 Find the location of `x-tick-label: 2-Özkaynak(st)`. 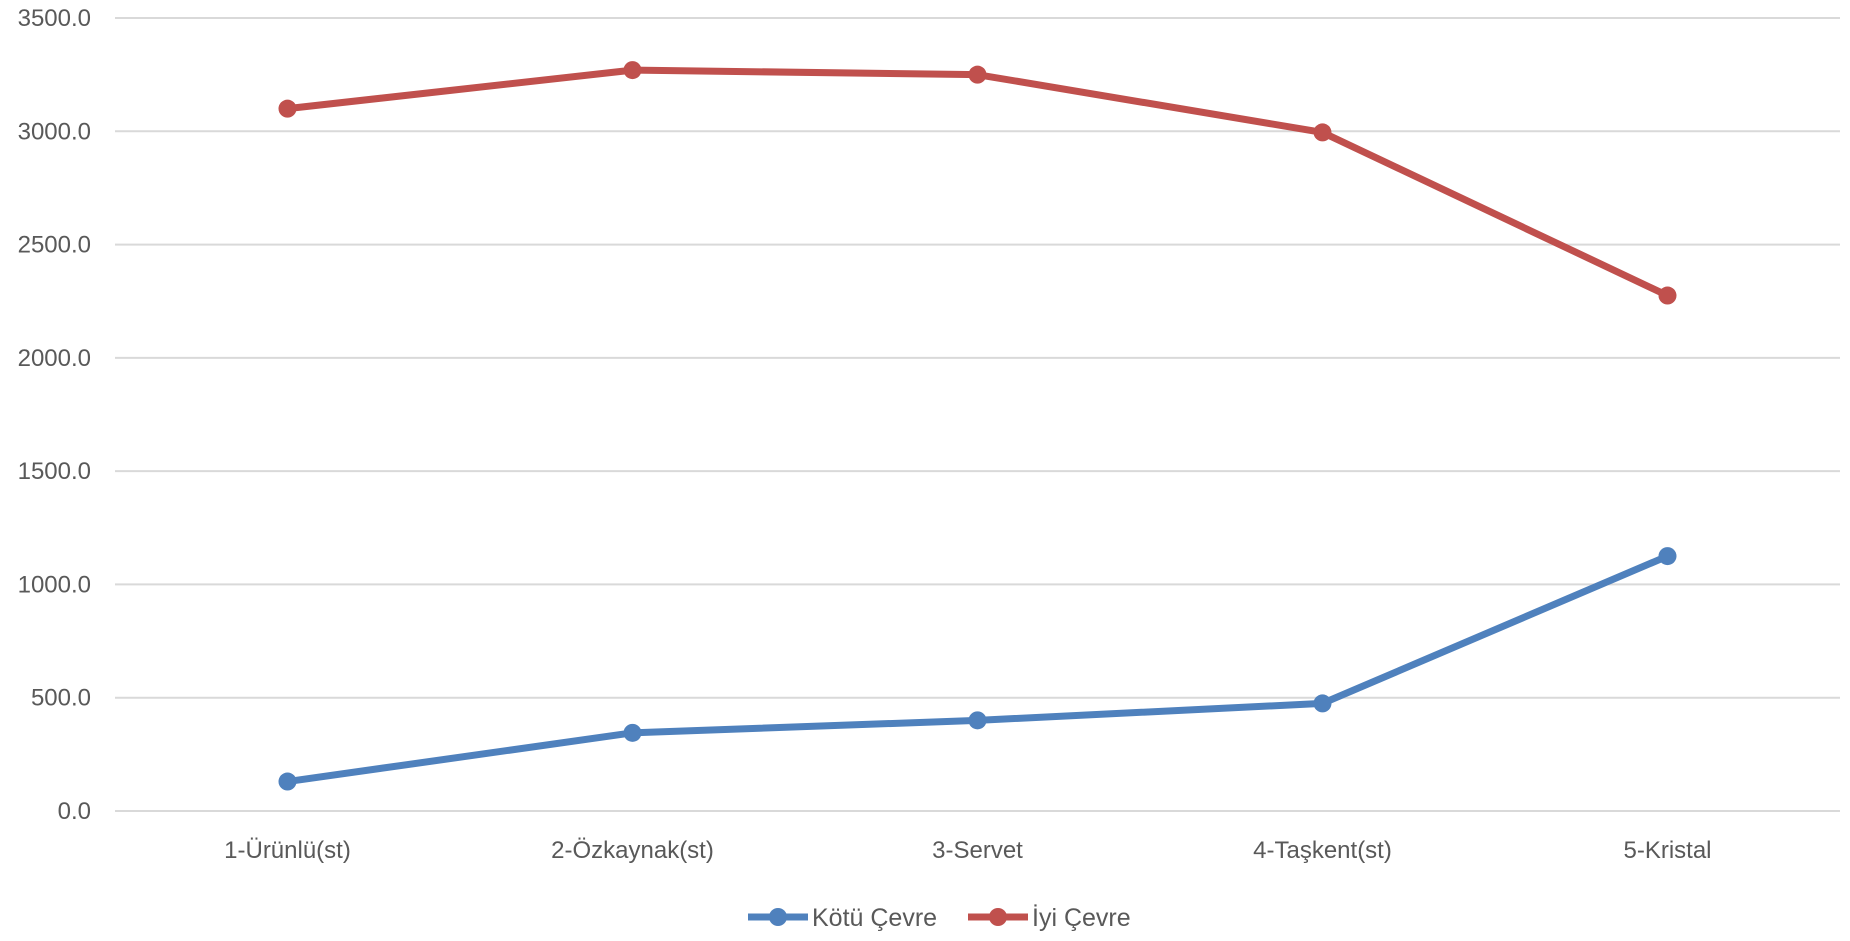

x-tick-label: 2-Özkaynak(st) is located at coordinates (632, 850).